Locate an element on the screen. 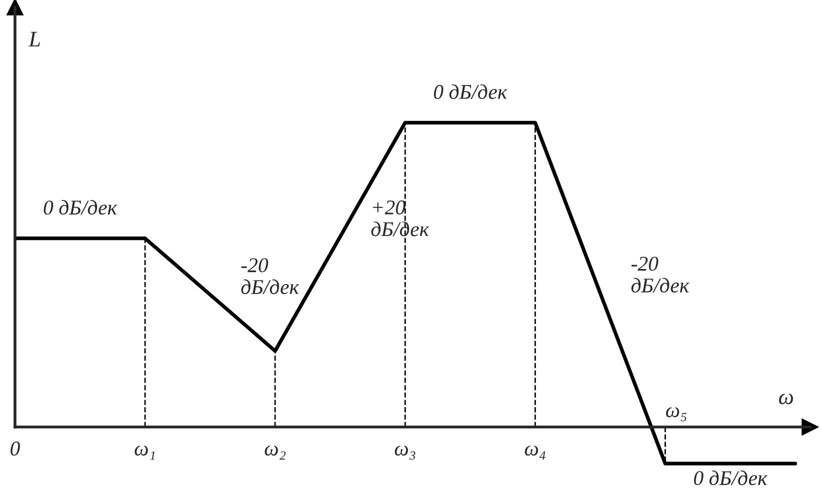 This screenshot has width=822, height=498. x-tick-label: 0 is located at coordinates (15, 449).